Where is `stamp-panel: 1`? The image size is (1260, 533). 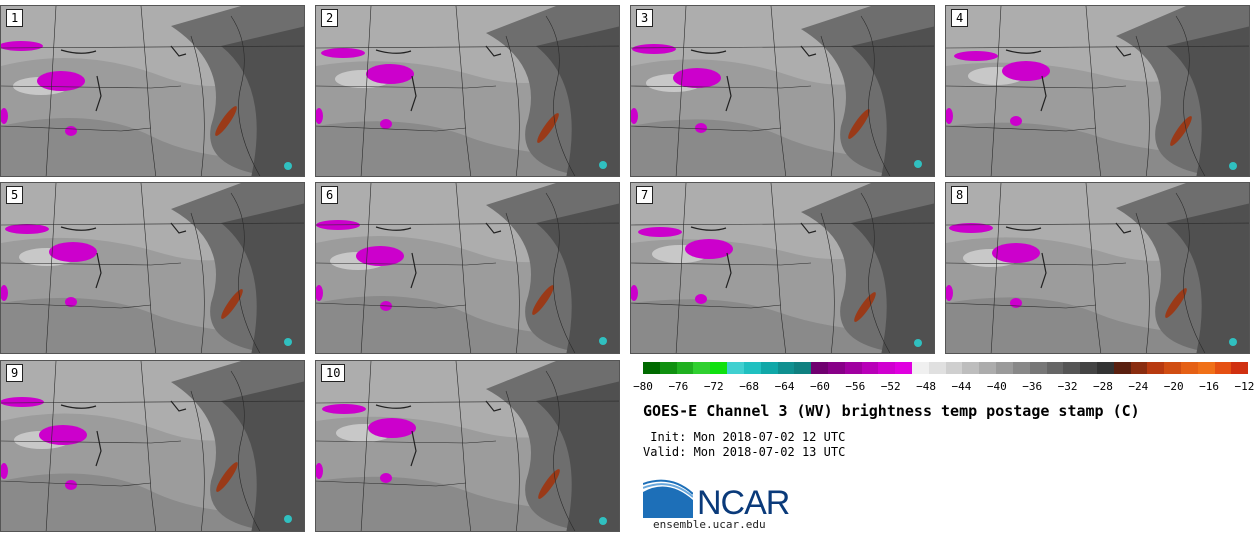 stamp-panel: 1 is located at coordinates (152, 91).